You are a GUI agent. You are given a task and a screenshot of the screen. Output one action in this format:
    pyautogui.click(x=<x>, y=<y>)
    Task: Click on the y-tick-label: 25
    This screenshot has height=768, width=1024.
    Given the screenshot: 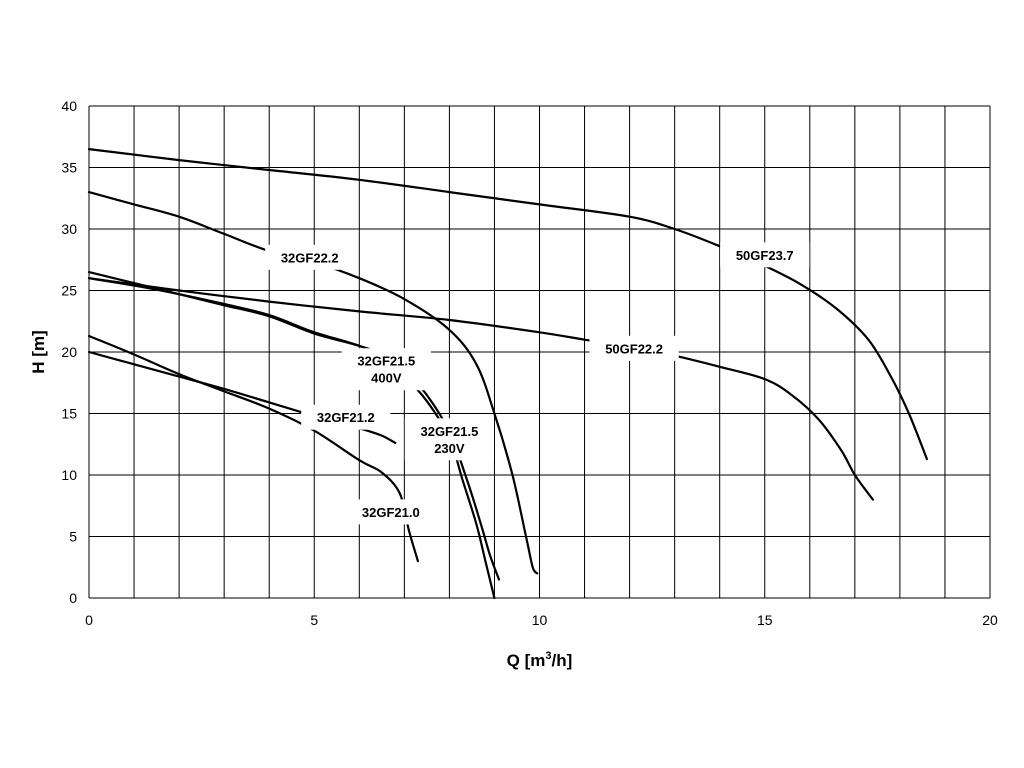 What is the action you would take?
    pyautogui.click(x=69, y=291)
    